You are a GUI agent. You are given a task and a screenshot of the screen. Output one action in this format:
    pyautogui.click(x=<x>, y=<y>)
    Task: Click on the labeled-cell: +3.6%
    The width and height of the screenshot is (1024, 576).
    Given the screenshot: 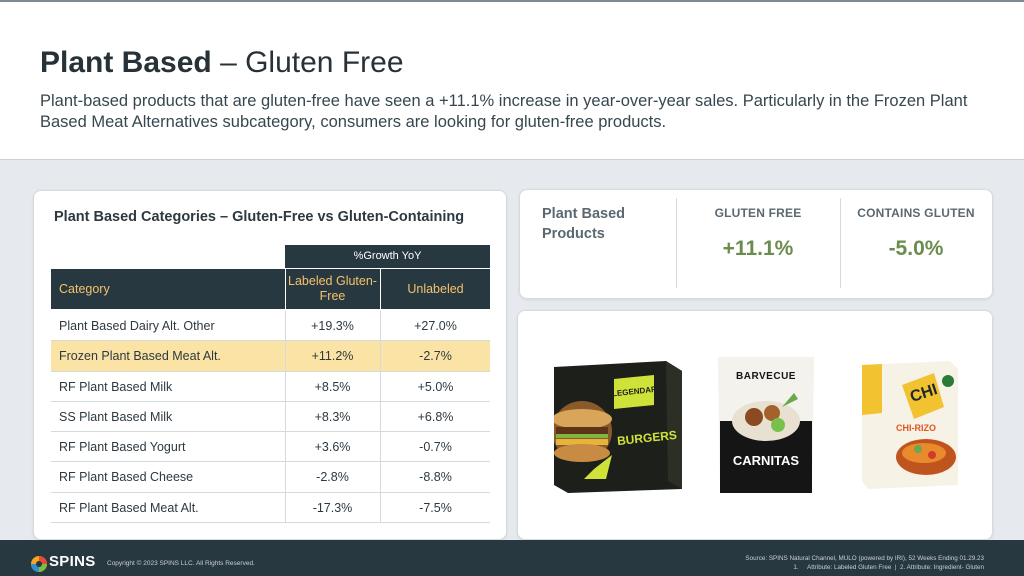 What is the action you would take?
    pyautogui.click(x=332, y=447)
    